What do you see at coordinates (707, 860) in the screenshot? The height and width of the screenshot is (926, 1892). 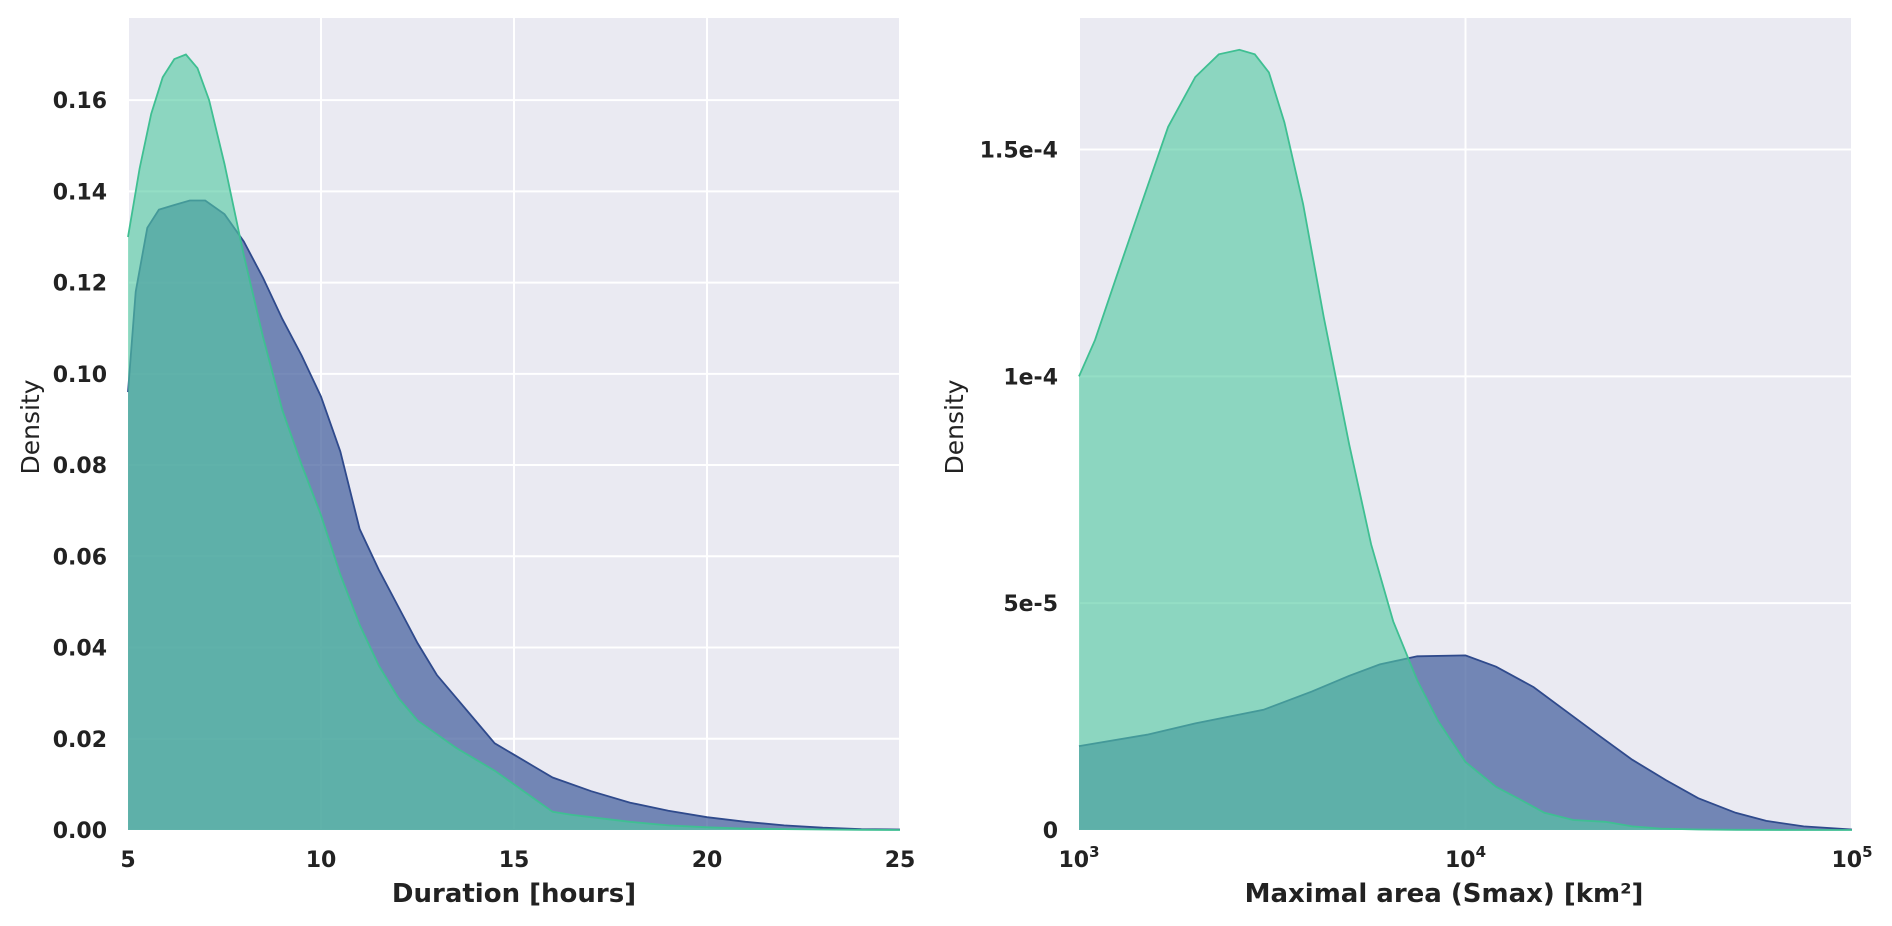 I see `left-x-tick-label: 20` at bounding box center [707, 860].